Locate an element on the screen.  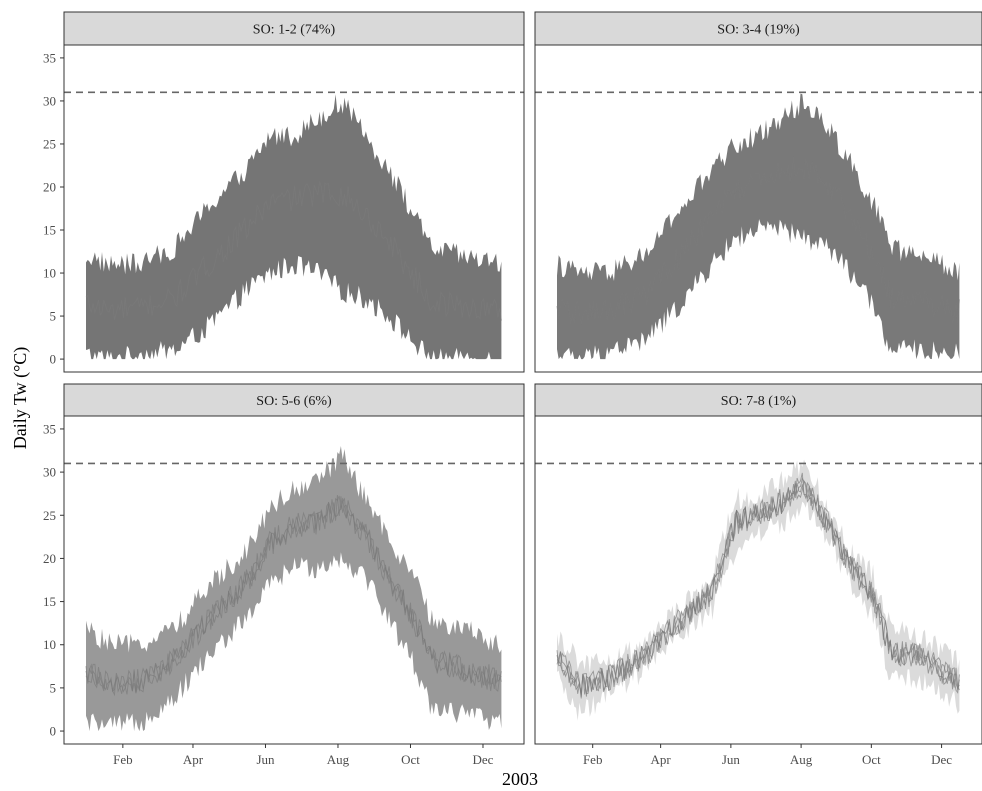
x-axis-title: 2003 is located at coordinates (520, 779).